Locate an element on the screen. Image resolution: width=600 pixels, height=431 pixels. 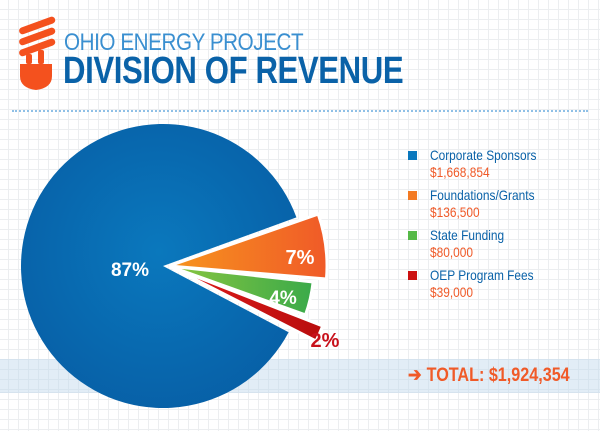
total: ➔ TOTAL: $1,924,354 is located at coordinates (489, 375).